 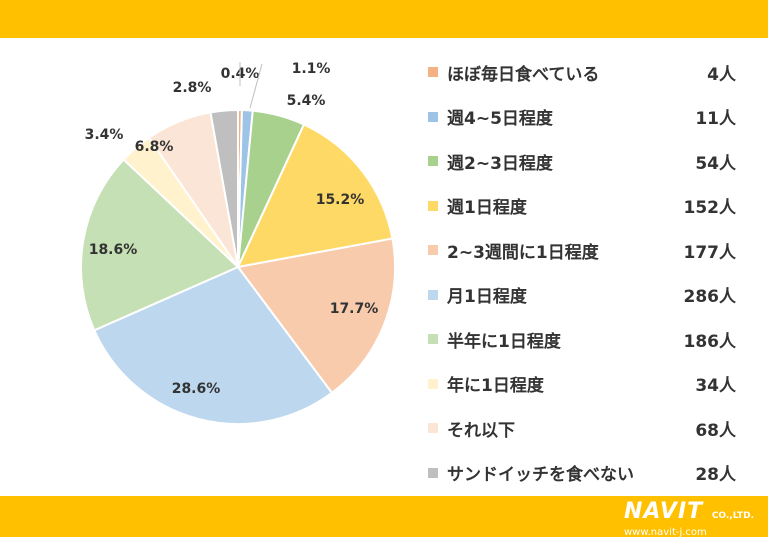 What do you see at coordinates (495, 386) in the screenshot?
I see `legend-label: 年に1日程度` at bounding box center [495, 386].